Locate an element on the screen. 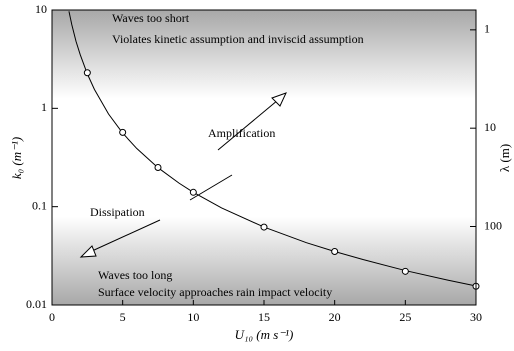 Image resolution: width=514 pixels, height=351 pixels. y2-tick-label: 100 is located at coordinates (493, 225).